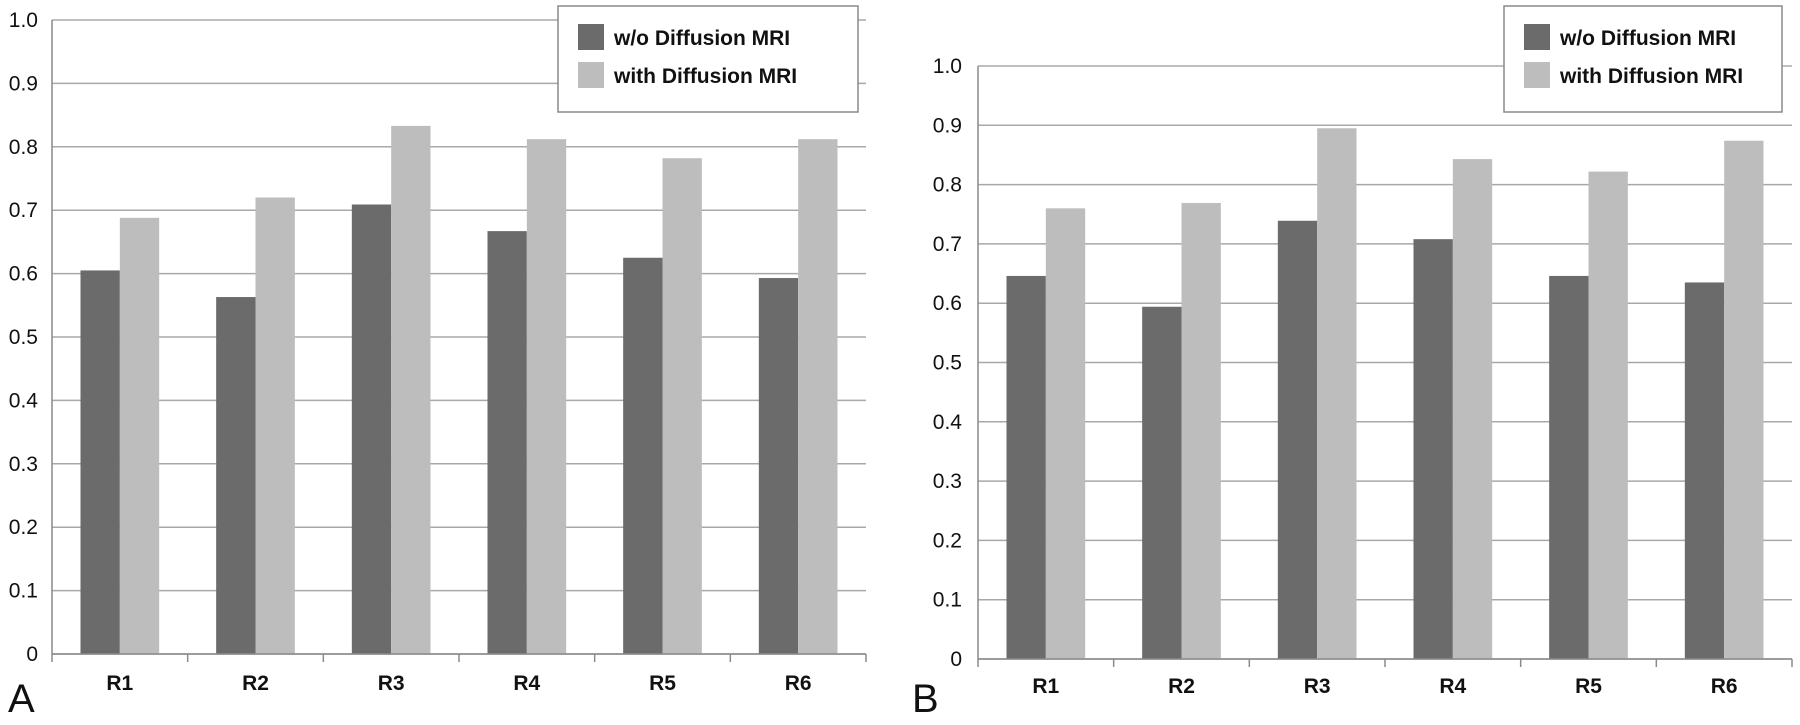 The width and height of the screenshot is (1800, 725). Describe the element at coordinates (21, 698) in the screenshot. I see `panel-label: A` at that location.